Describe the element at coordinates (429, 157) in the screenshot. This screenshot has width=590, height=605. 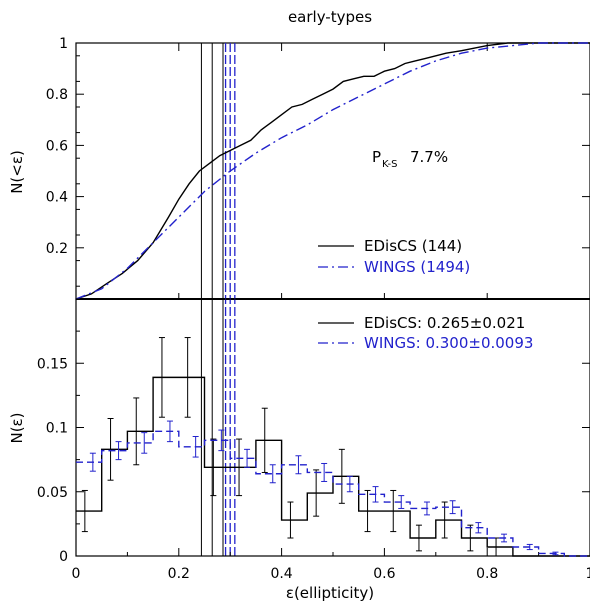
I see `ks-value: 7.7%` at that location.